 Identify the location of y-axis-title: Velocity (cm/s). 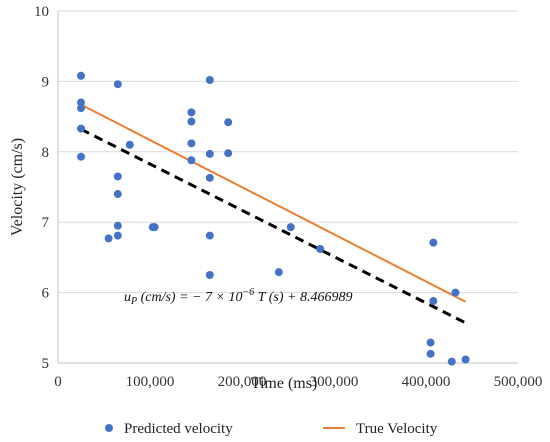
(17, 187).